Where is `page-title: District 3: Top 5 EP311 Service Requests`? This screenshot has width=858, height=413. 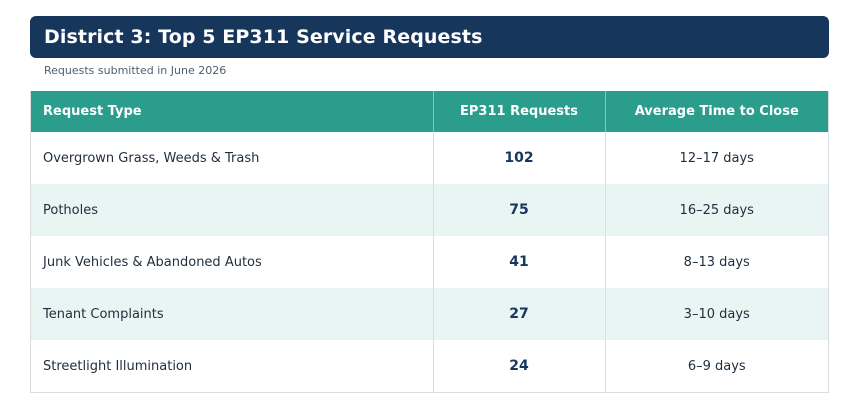 page-title: District 3: Top 5 EP311 Service Requests is located at coordinates (263, 37).